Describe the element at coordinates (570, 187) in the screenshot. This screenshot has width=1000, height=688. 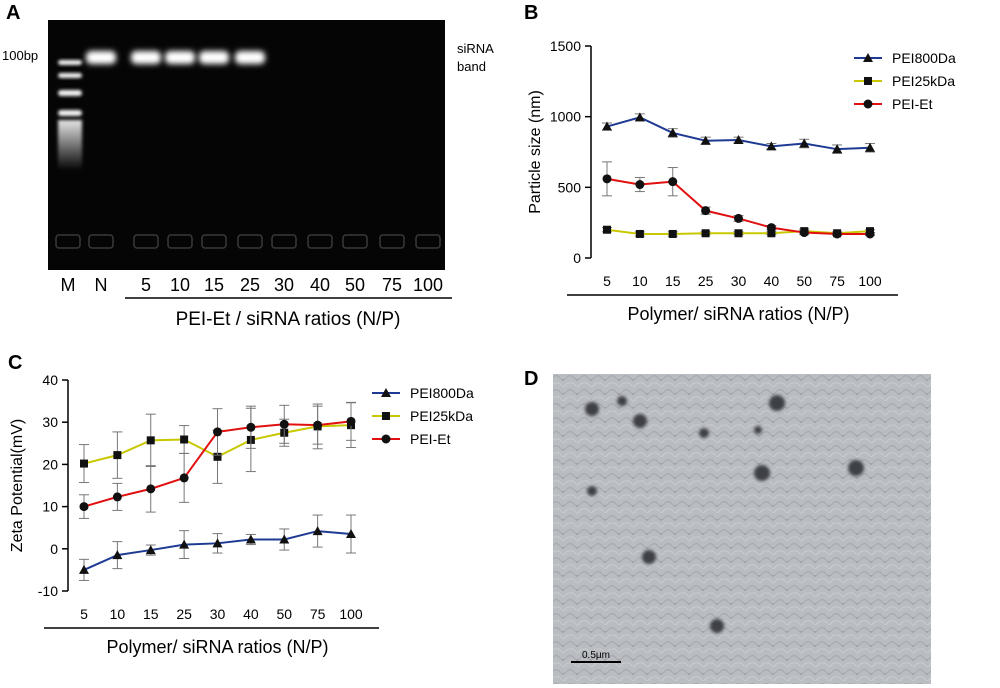
I see `y-tick-label: 500` at that location.